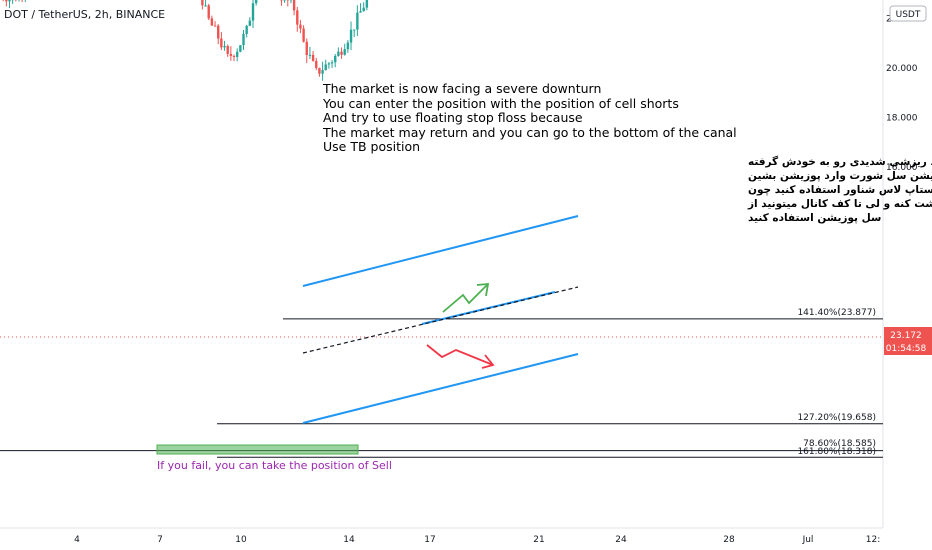 This screenshot has width=932, height=550. I want to click on currency-label: USDT, so click(908, 15).